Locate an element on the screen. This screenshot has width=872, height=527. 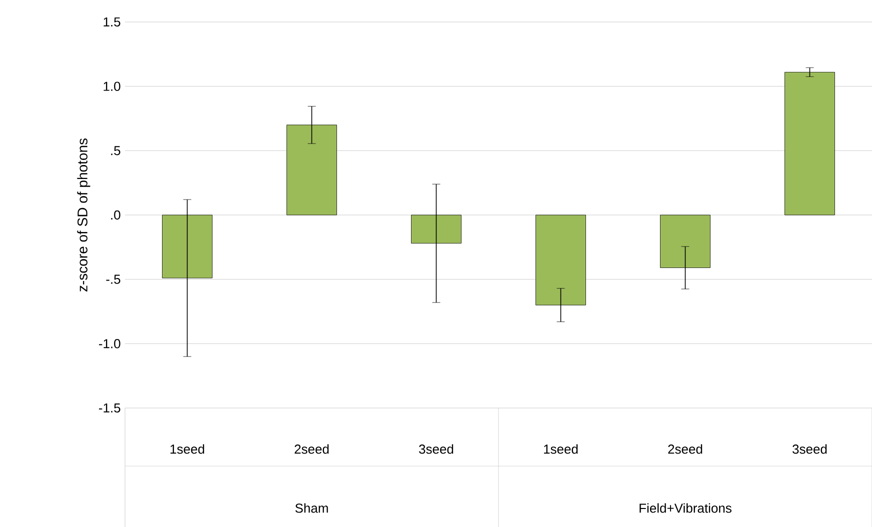
y-tick-label: .5 is located at coordinates (115, 151).